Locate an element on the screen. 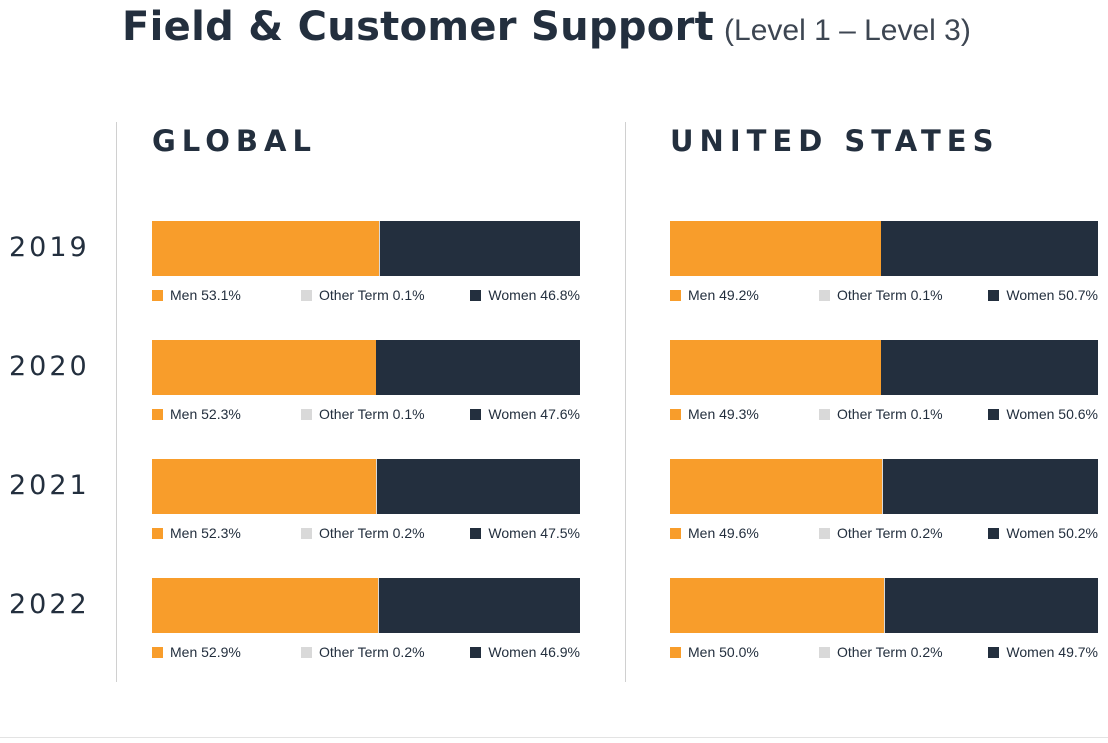 The width and height of the screenshot is (1108, 743). legend-item-men: Men 52.3% is located at coordinates (196, 533).